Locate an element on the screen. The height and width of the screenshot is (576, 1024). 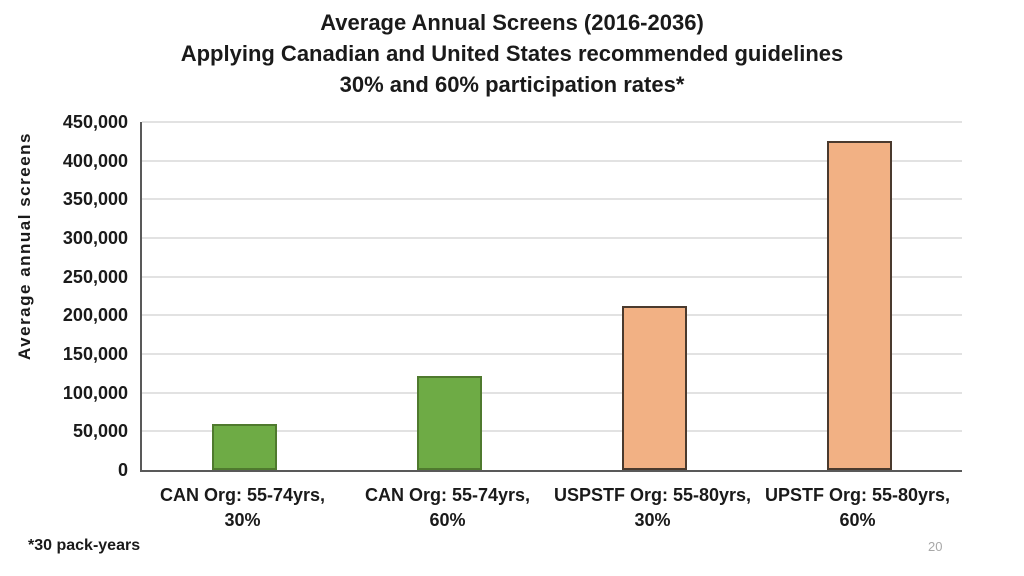
x-category-label-line: UPSTF Org: 55-80yrs, is located at coordinates (857, 495).